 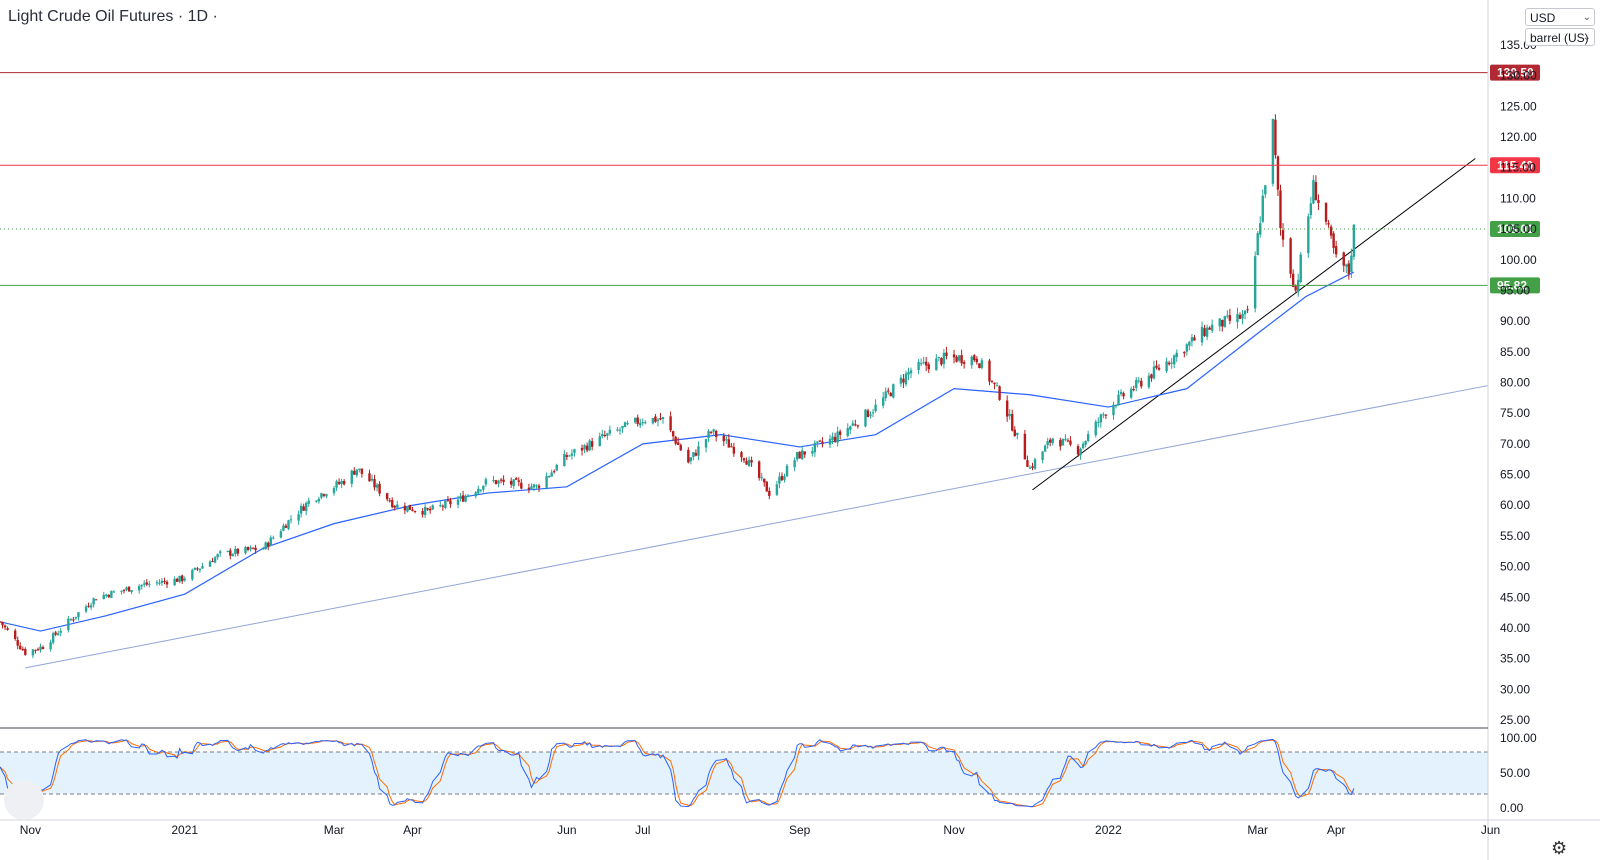 What do you see at coordinates (800, 830) in the screenshot?
I see `x-tick-label: Sep` at bounding box center [800, 830].